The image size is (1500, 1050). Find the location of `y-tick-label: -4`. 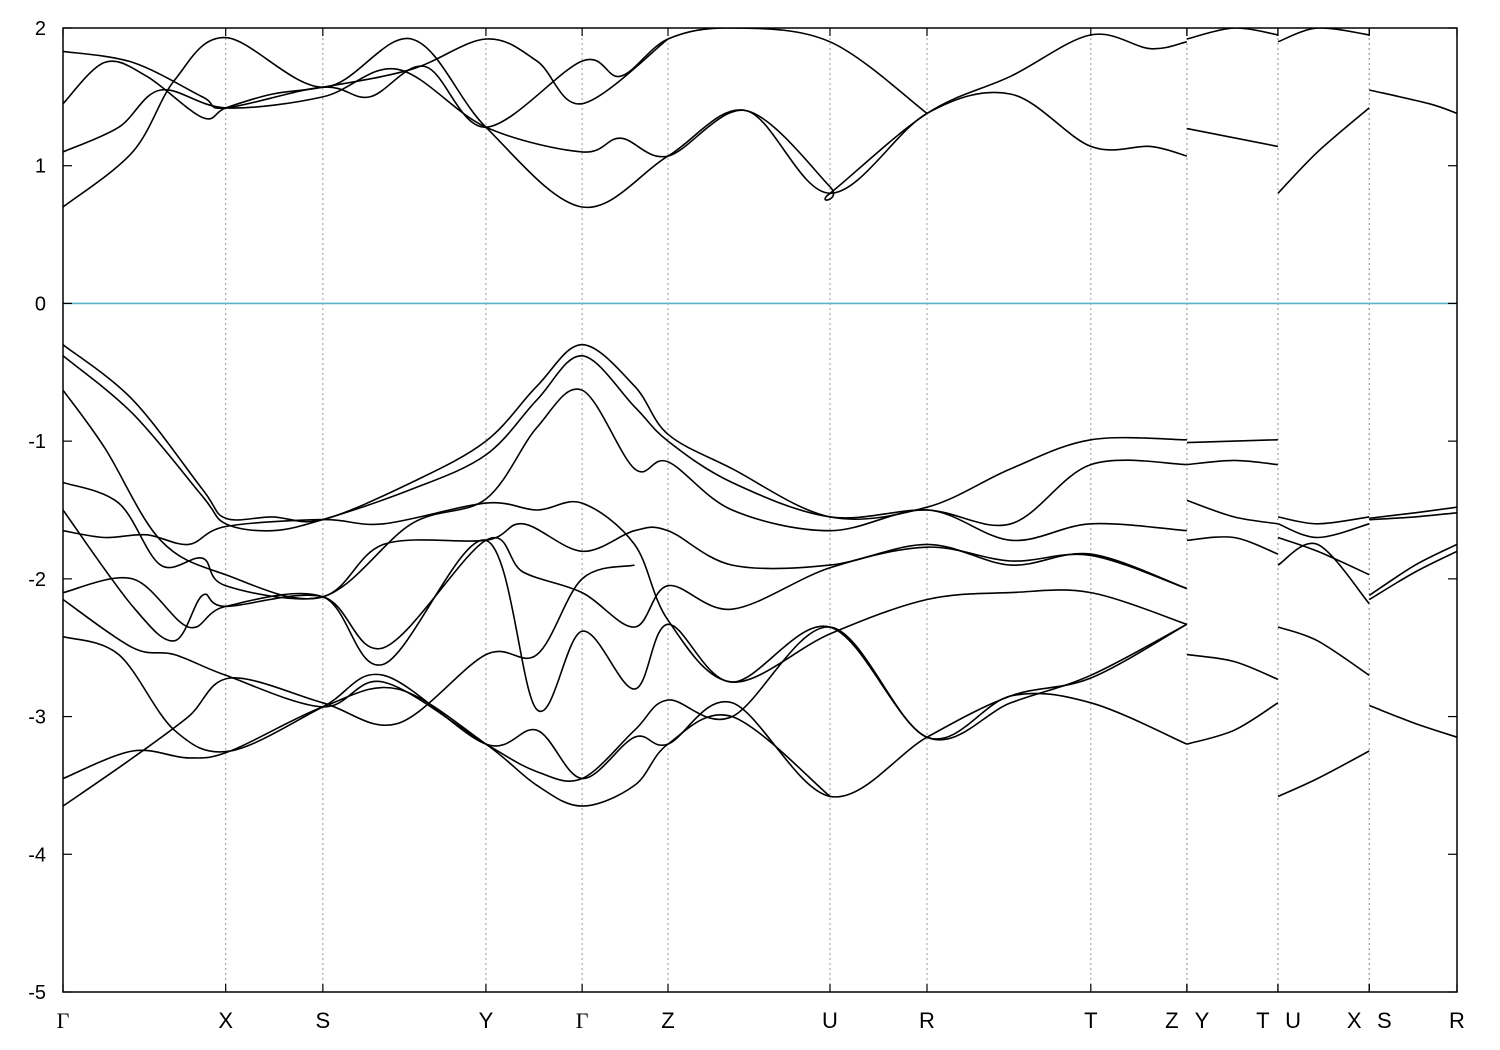

y-tick-label: -4 is located at coordinates (37, 855).